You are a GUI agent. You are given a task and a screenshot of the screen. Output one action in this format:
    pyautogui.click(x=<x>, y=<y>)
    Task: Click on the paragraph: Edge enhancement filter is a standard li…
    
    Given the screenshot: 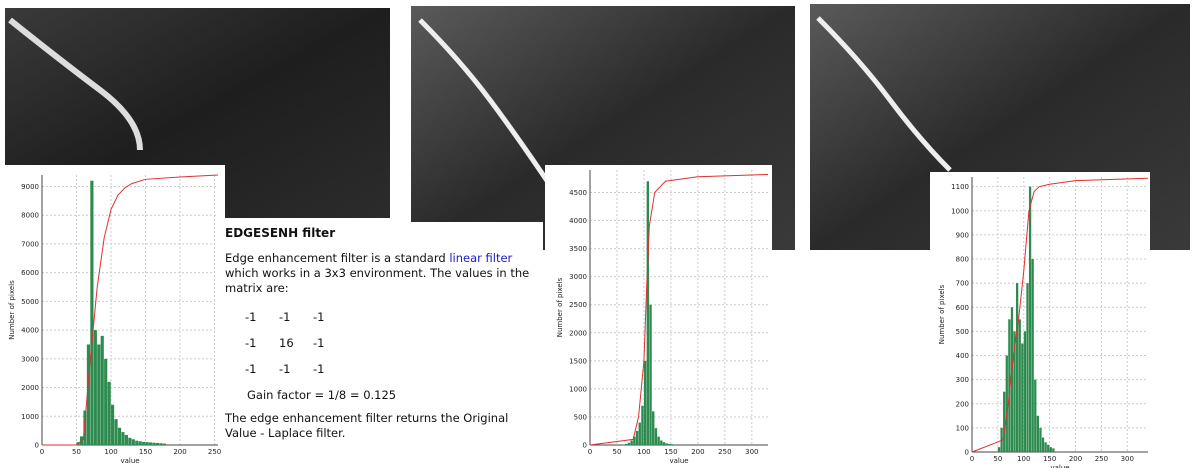 What is the action you would take?
    pyautogui.click(x=384, y=273)
    